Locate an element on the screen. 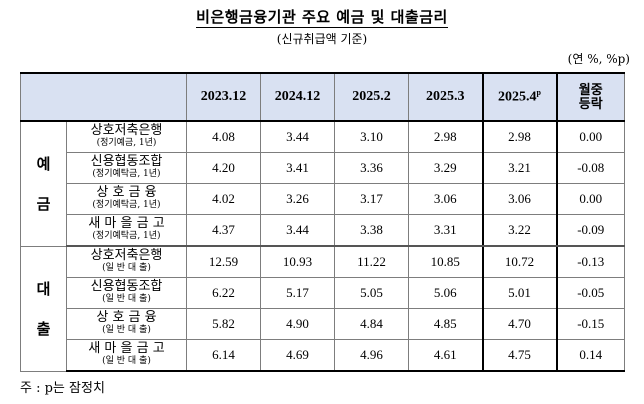  value-cell: 4.61 is located at coordinates (445, 355).